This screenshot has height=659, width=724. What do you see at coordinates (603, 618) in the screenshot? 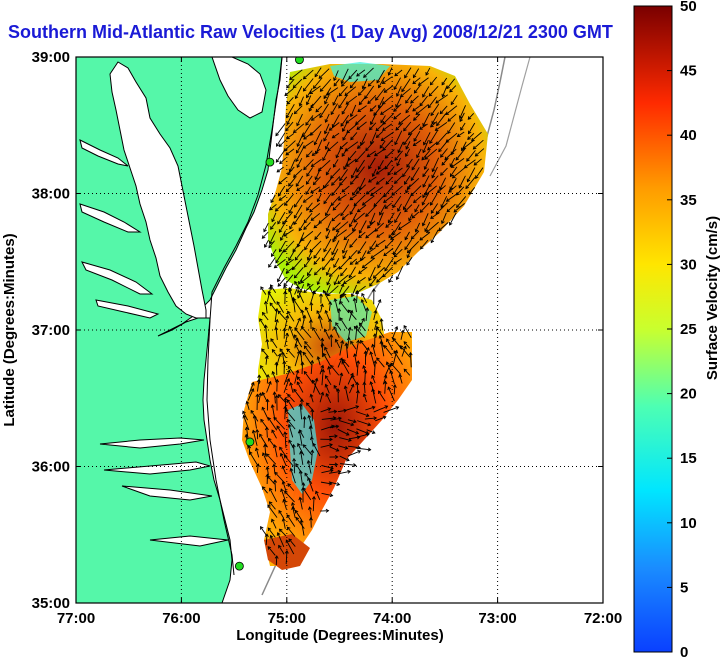
I see `x-tick-label: 72:00` at bounding box center [603, 618].